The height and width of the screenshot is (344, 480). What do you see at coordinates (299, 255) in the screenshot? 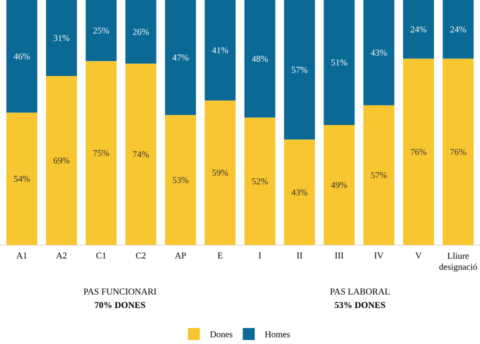
I see `x-tick-label: II` at bounding box center [299, 255].